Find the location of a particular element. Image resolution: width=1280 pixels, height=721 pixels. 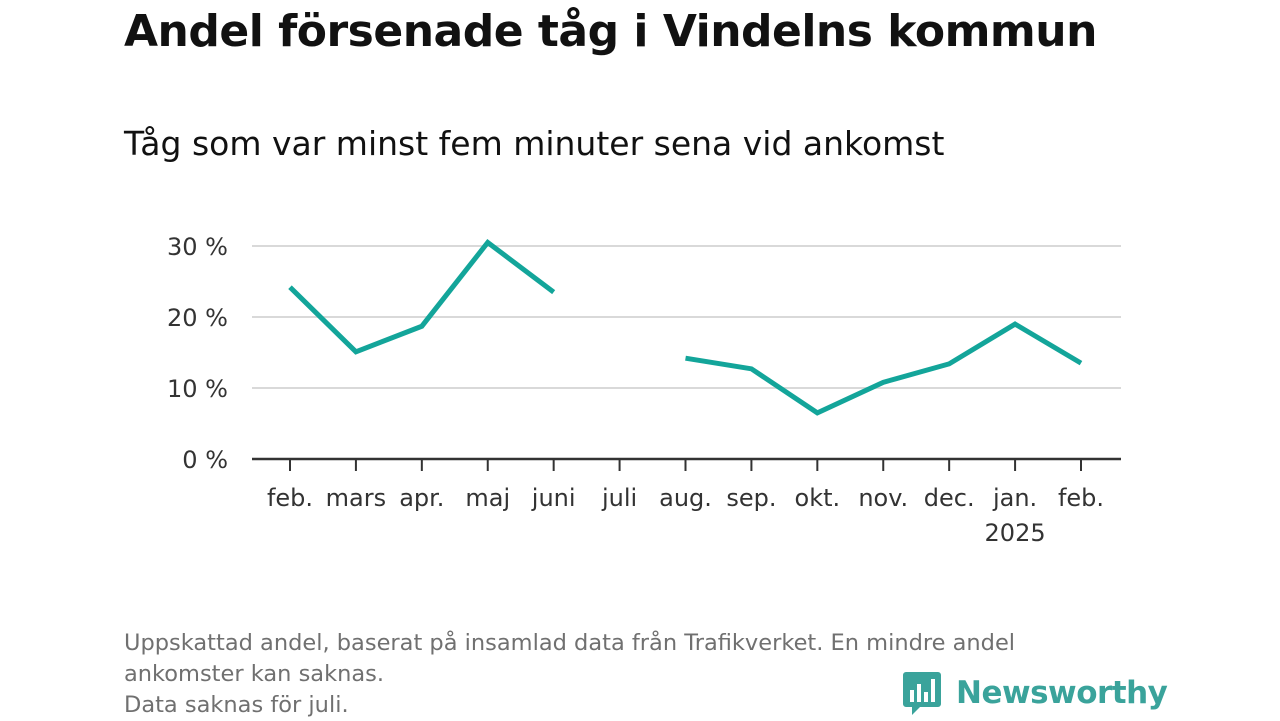

logo-text: Newsworthy is located at coordinates (1062, 693).